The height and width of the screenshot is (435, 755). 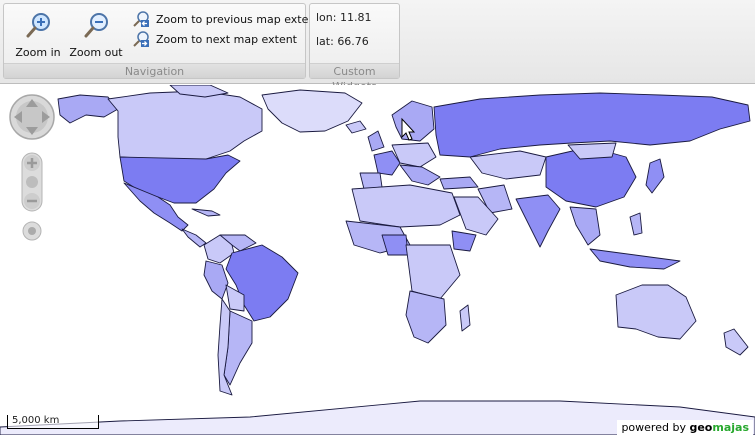 I want to click on zoom-in-button: Zoom in, so click(x=38, y=34).